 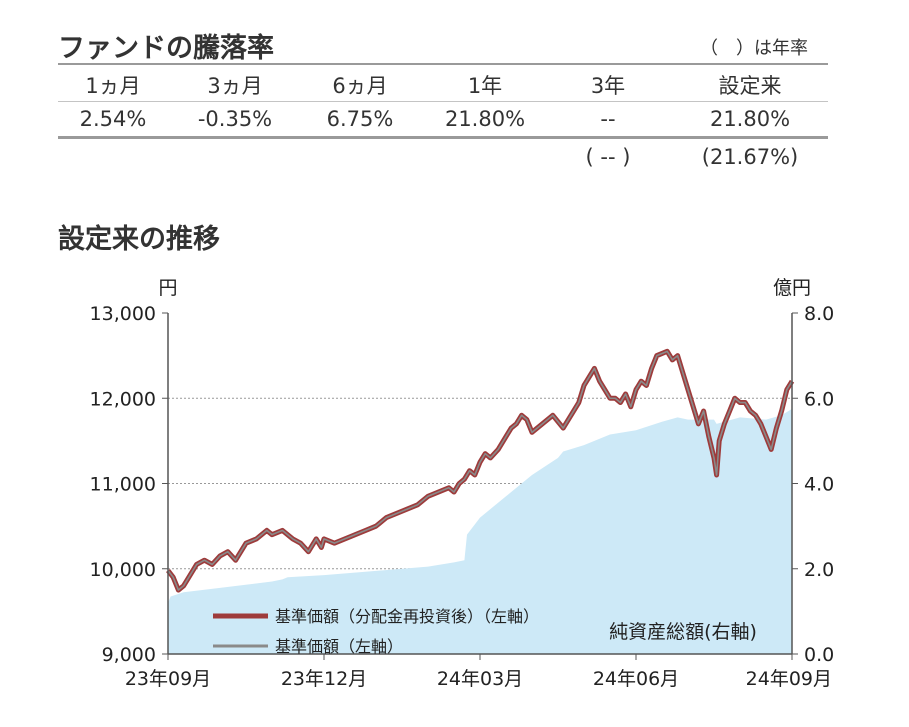 What do you see at coordinates (324, 679) in the screenshot?
I see `x-tick-label: 23年12月` at bounding box center [324, 679].